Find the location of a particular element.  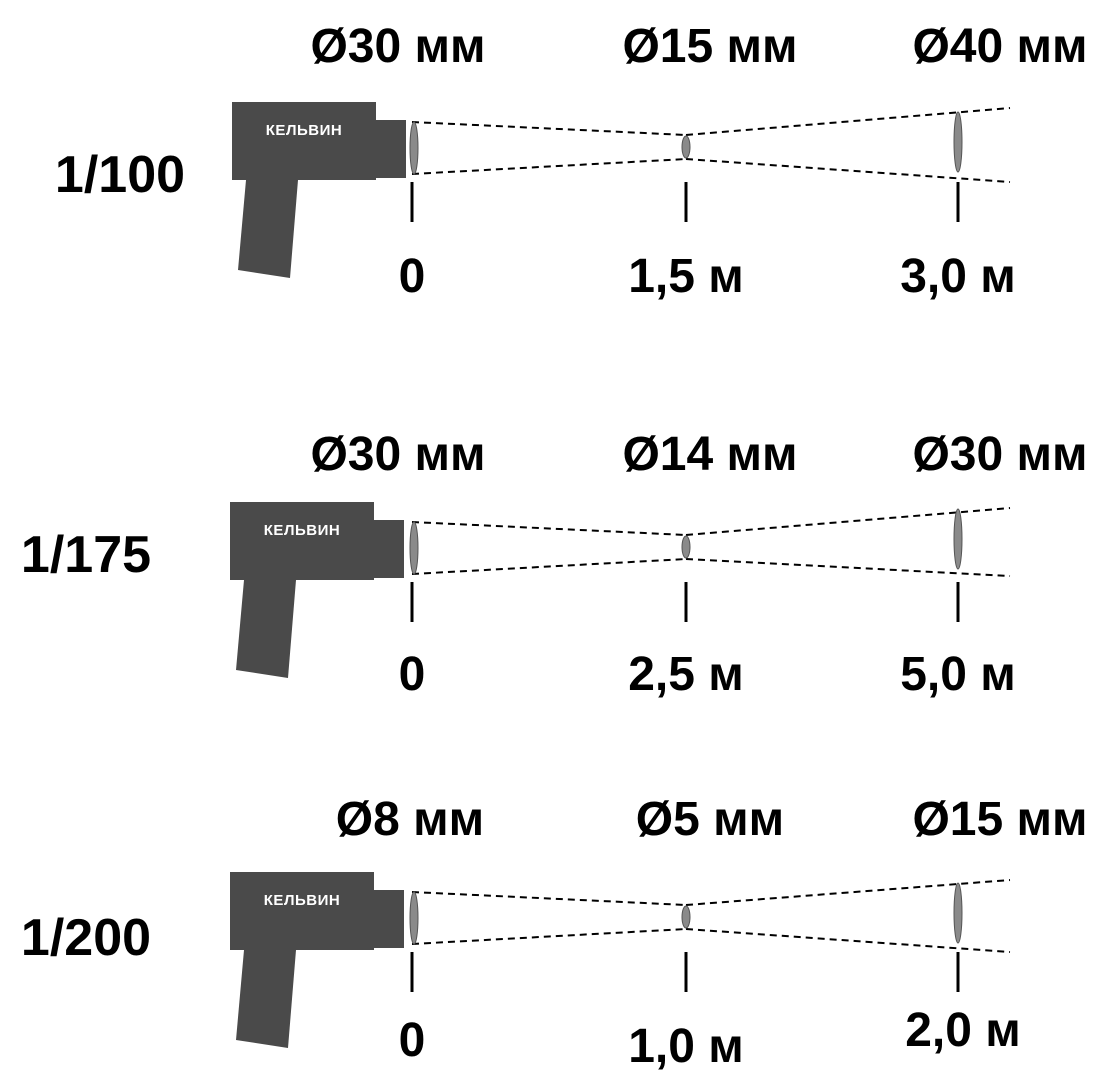

distance-label: 3,0 м is located at coordinates (958, 276).